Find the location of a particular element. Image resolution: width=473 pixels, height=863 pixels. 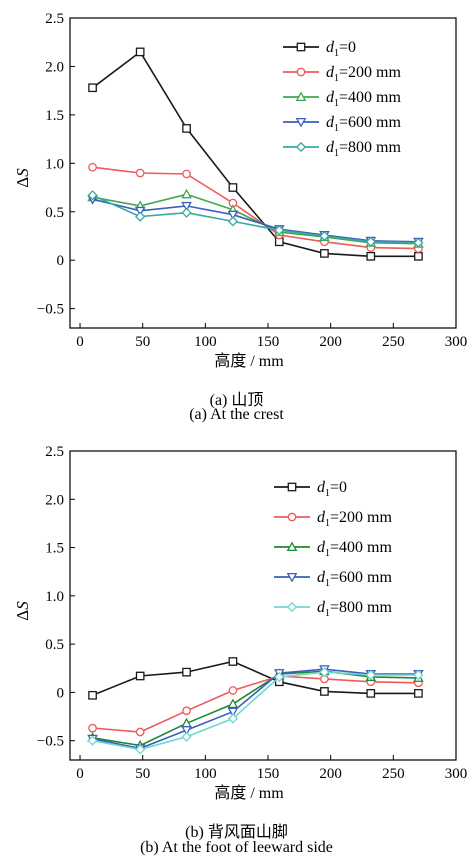

caption-a-english: (a) At the crest is located at coordinates (236, 414).